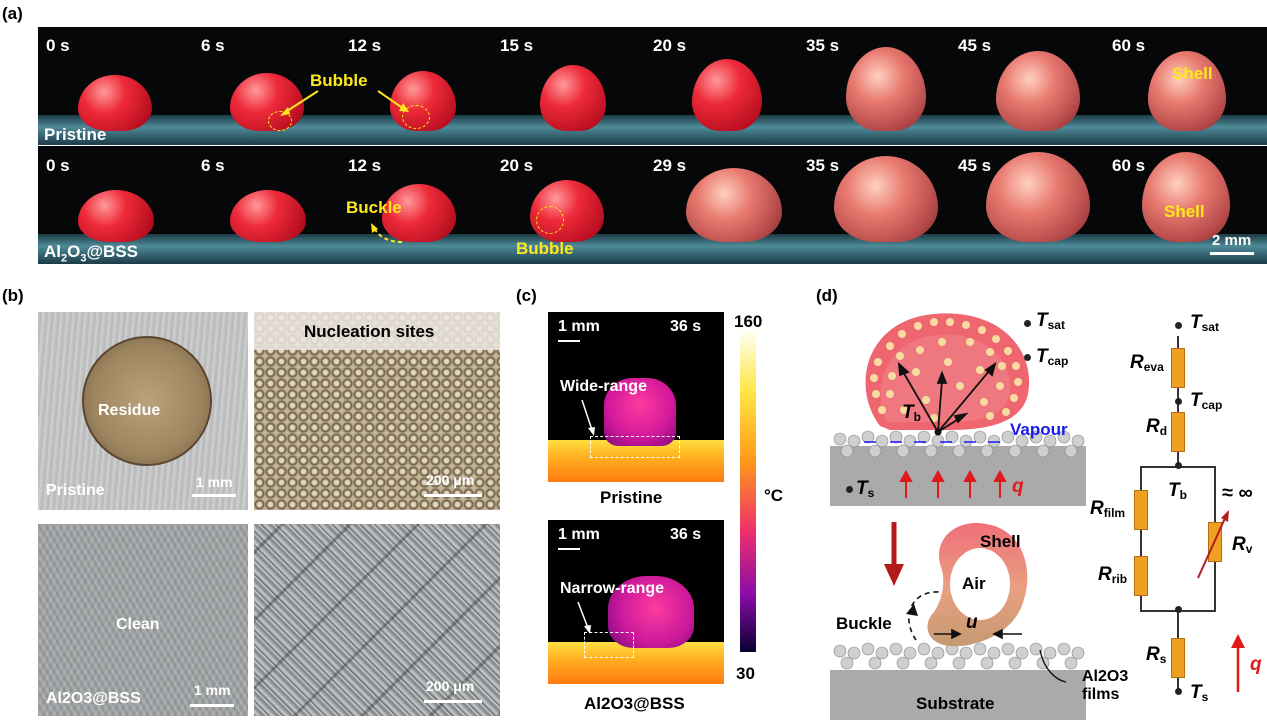  Describe the element at coordinates (517, 45) in the screenshot. I see `frame-time: 15 s` at that location.